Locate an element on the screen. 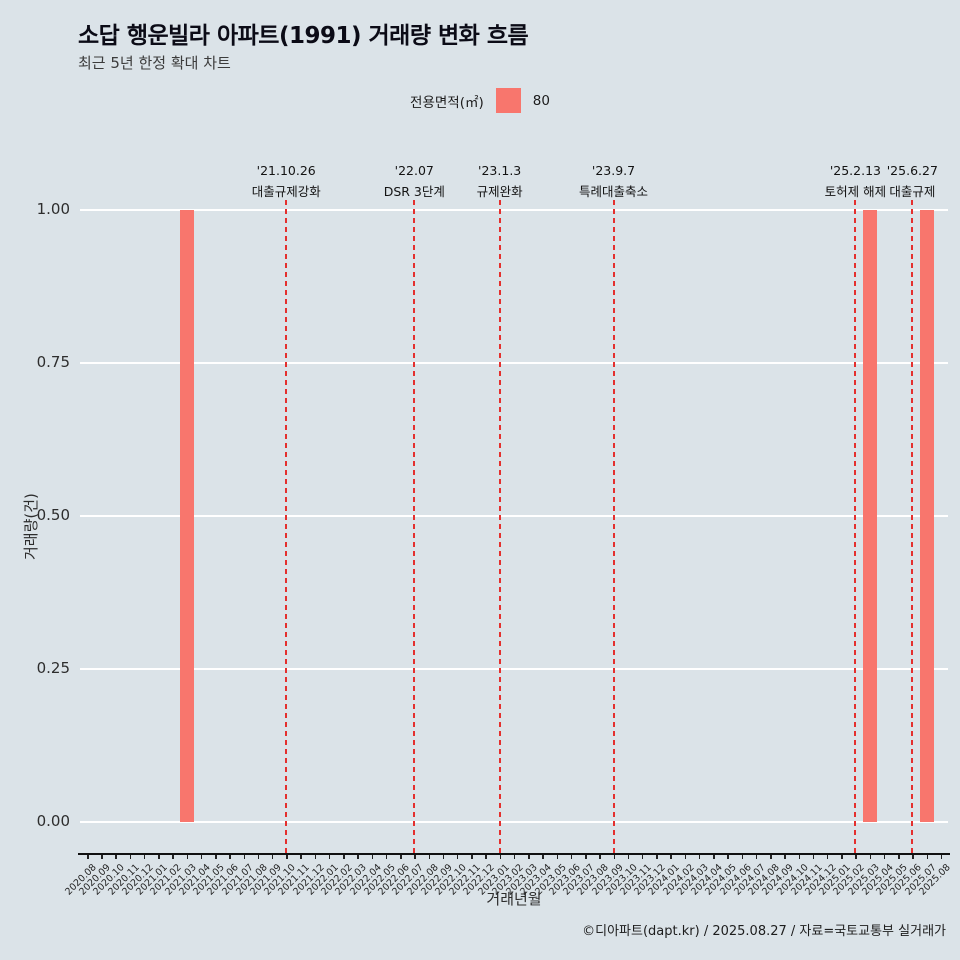 The height and width of the screenshot is (960, 960). chart-subtitle: 최근 5년 한정 확대 차트 is located at coordinates (154, 63).